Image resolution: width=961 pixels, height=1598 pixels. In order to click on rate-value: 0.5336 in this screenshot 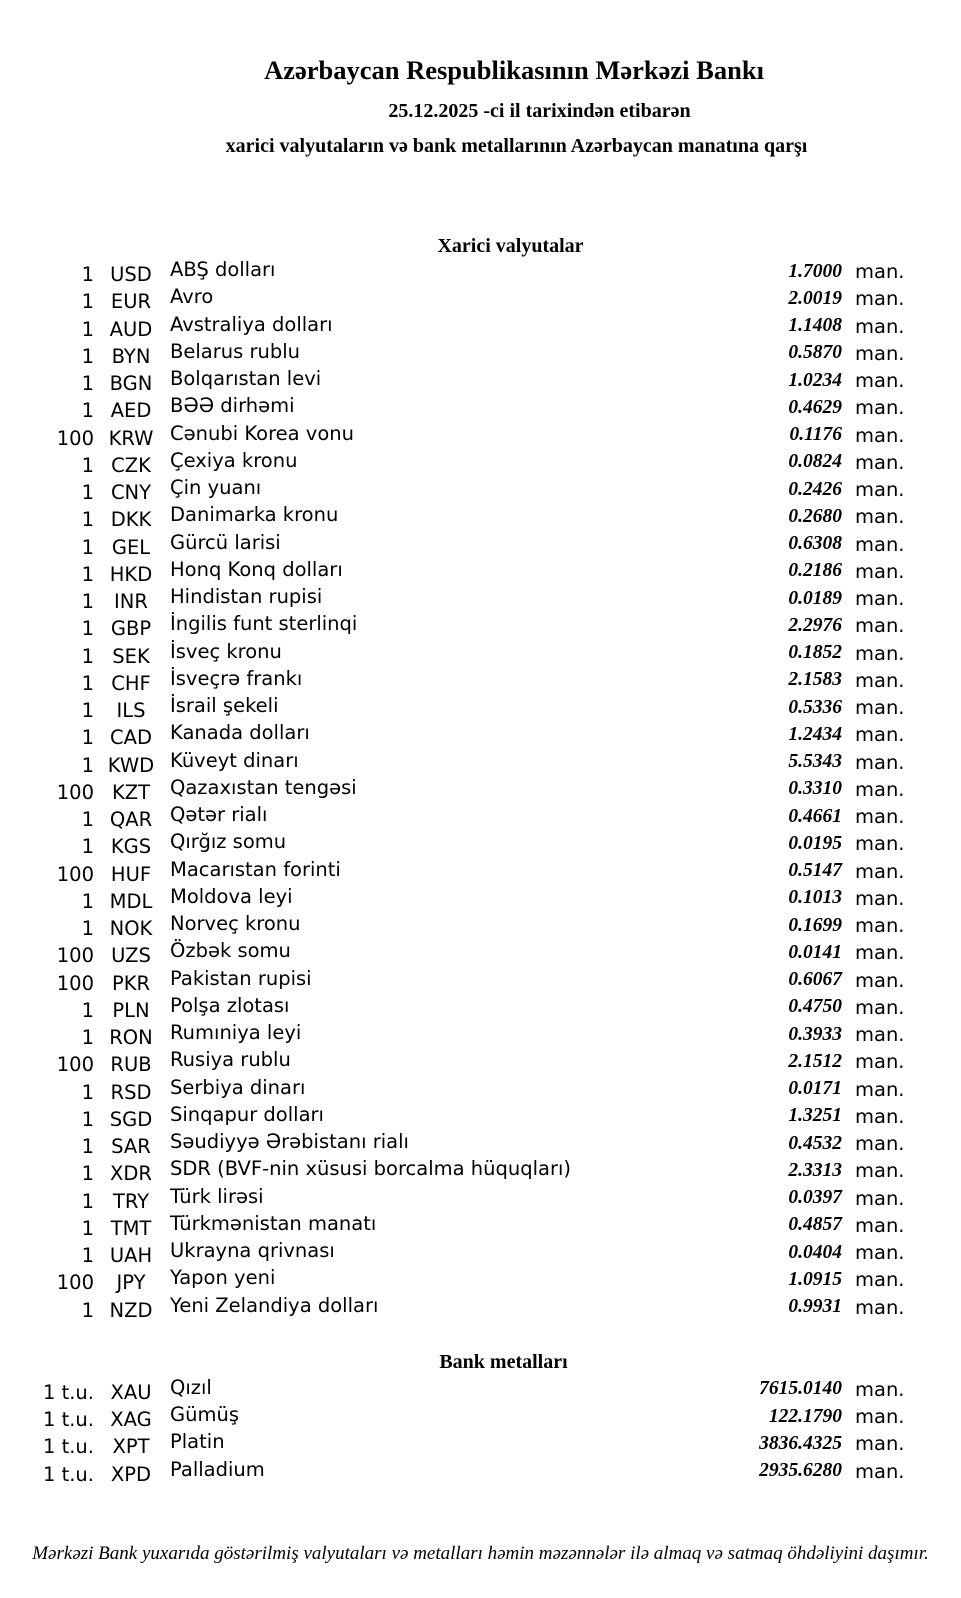, I will do `click(815, 707)`.